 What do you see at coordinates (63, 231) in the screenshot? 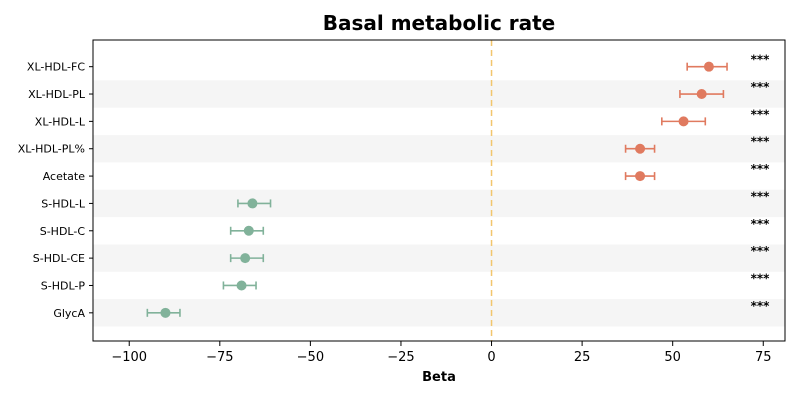
I see `category-label: S-HDL-C` at bounding box center [63, 231].